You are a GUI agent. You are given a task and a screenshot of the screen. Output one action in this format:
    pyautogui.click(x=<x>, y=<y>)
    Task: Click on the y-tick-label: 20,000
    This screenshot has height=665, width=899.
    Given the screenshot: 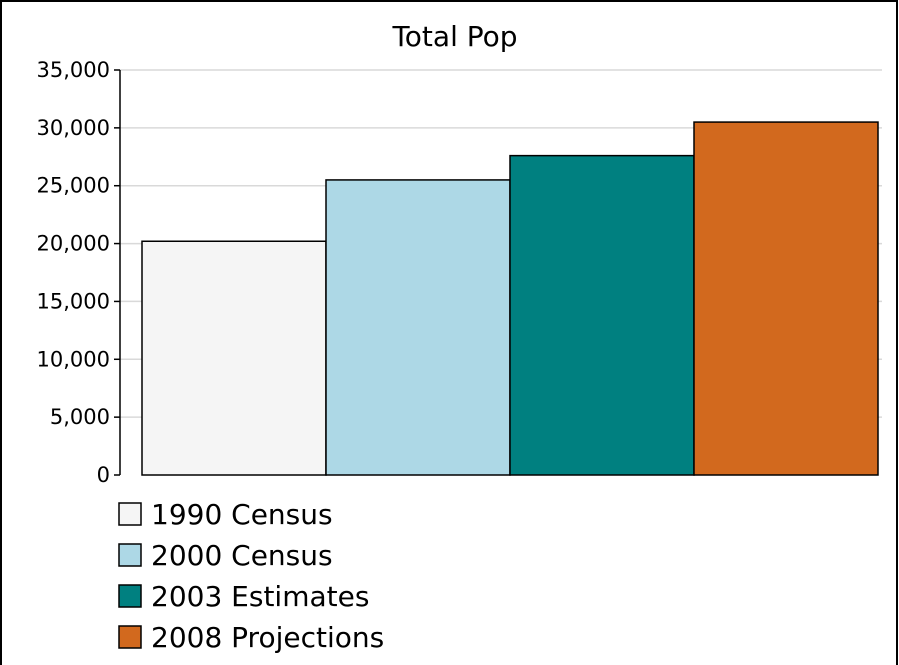 What is the action you would take?
    pyautogui.click(x=73, y=244)
    